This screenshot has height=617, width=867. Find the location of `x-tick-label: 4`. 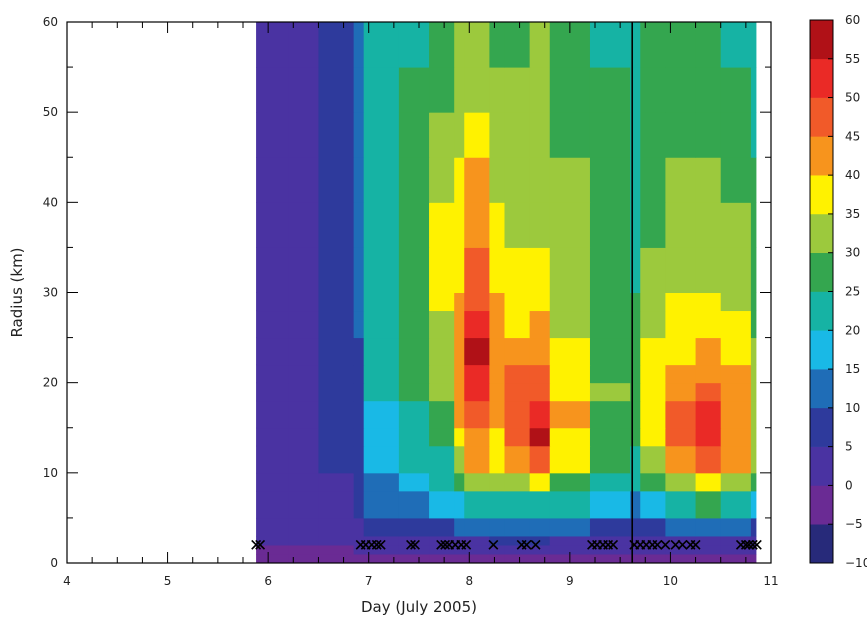

x-tick-label: 4 is located at coordinates (67, 581).